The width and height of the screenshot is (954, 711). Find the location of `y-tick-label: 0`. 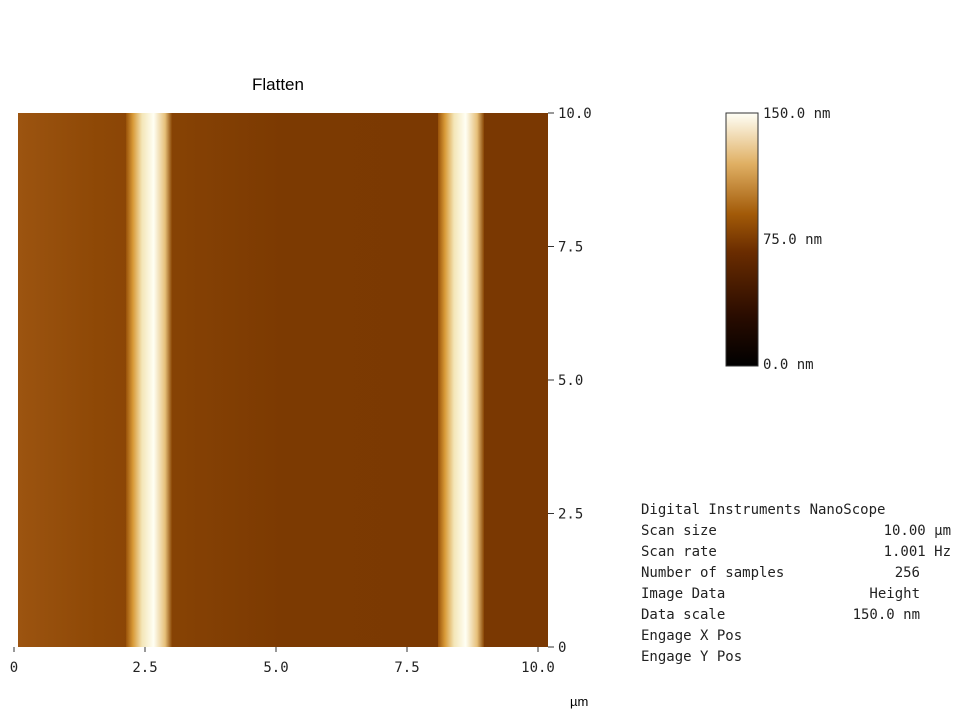

y-tick-label: 0 is located at coordinates (562, 648).